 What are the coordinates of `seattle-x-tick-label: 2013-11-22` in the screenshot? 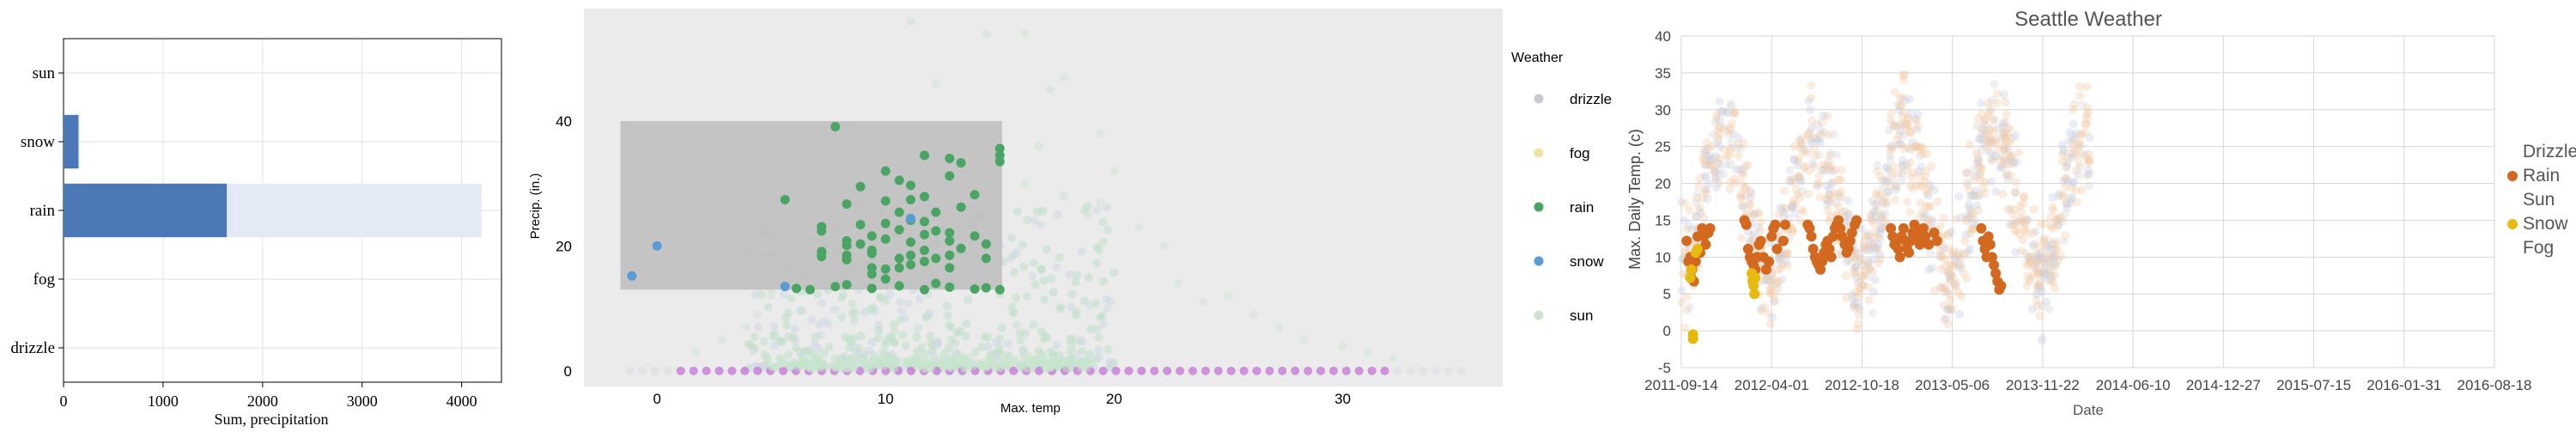 It's located at (2043, 385).